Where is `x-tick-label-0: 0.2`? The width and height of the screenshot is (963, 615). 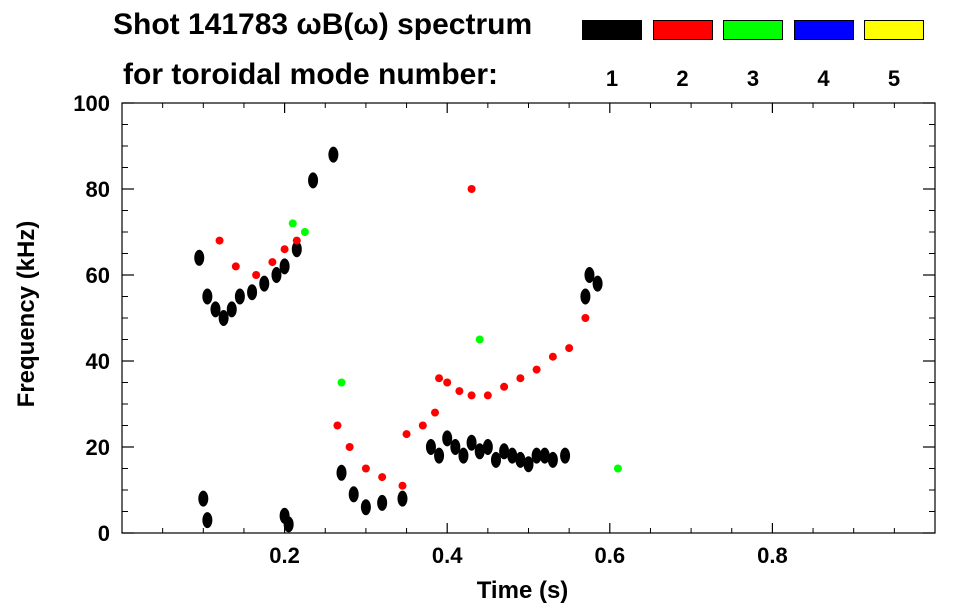 x-tick-label-0: 0.2 is located at coordinates (284, 555).